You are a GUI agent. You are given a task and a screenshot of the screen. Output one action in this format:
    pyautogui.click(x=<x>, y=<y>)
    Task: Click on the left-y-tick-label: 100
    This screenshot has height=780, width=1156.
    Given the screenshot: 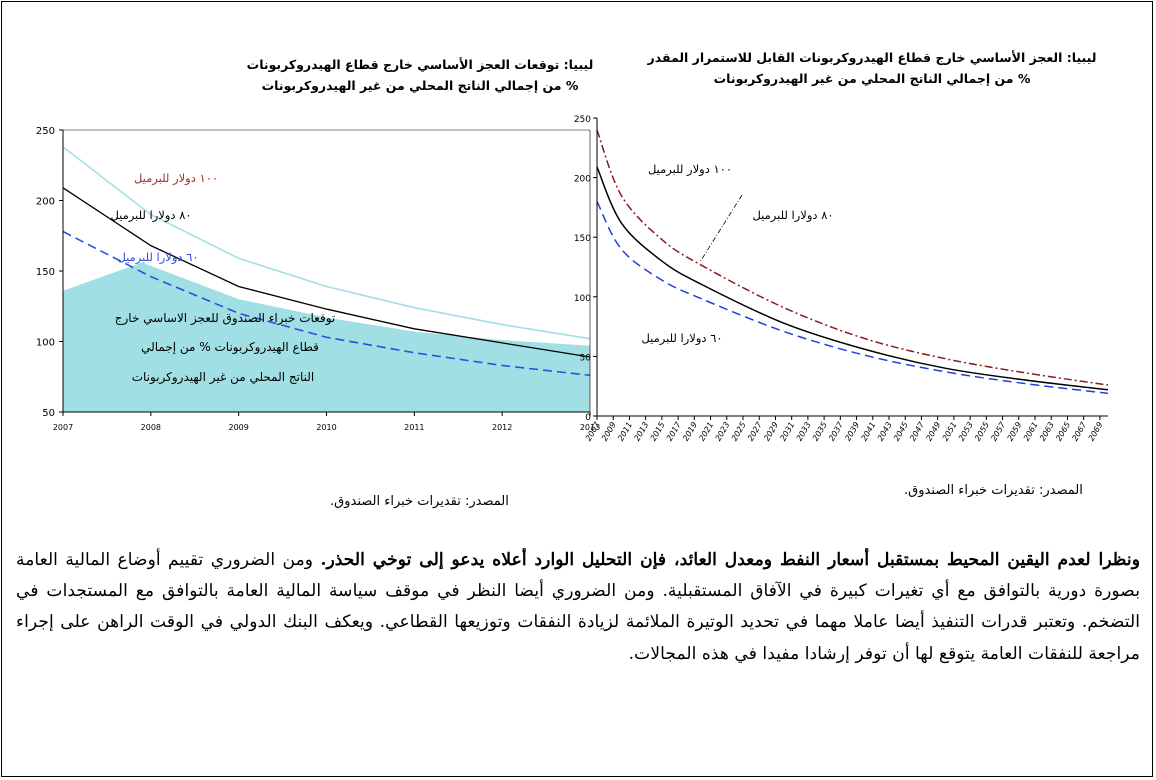 What is the action you would take?
    pyautogui.click(x=45, y=343)
    